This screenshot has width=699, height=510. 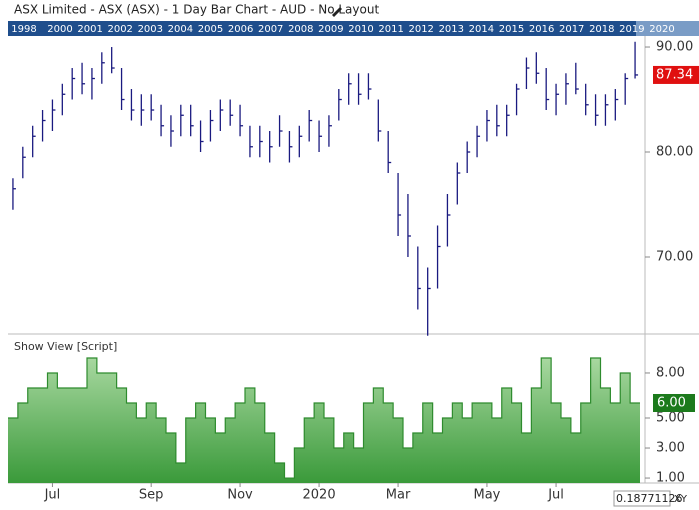 What do you see at coordinates (337, 12) in the screenshot?
I see `edit-icon` at bounding box center [337, 12].